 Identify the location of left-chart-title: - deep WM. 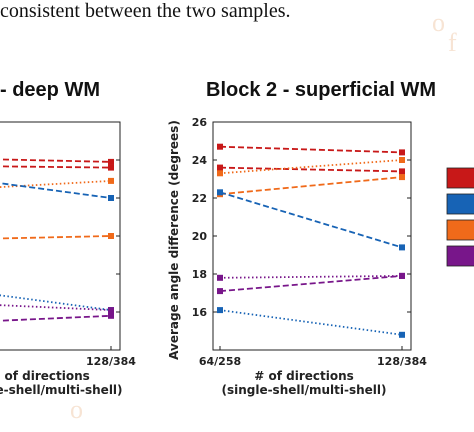
(50, 90).